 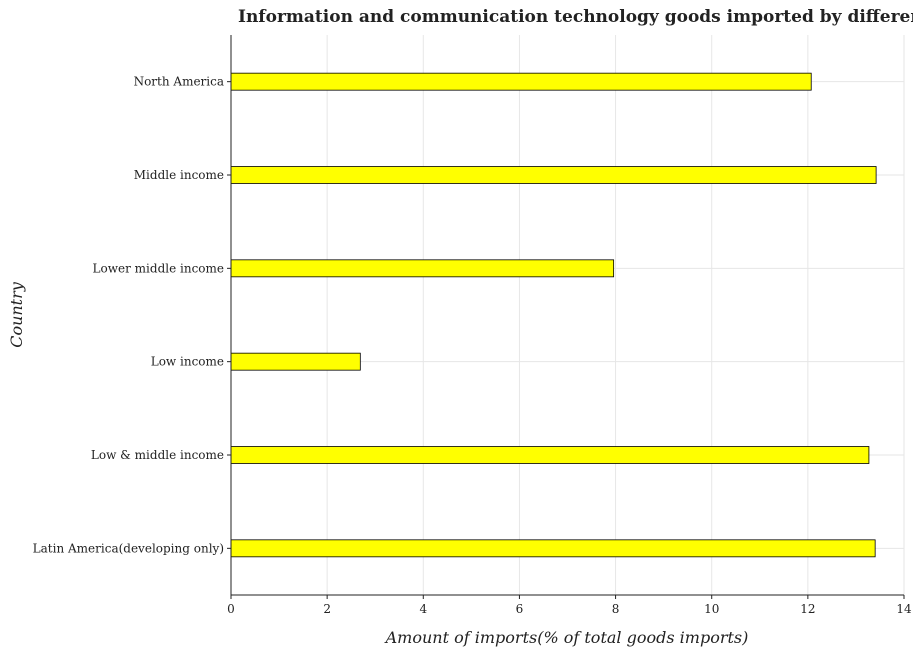 What do you see at coordinates (157, 455) in the screenshot?
I see `y-tick-label: Low & middle income` at bounding box center [157, 455].